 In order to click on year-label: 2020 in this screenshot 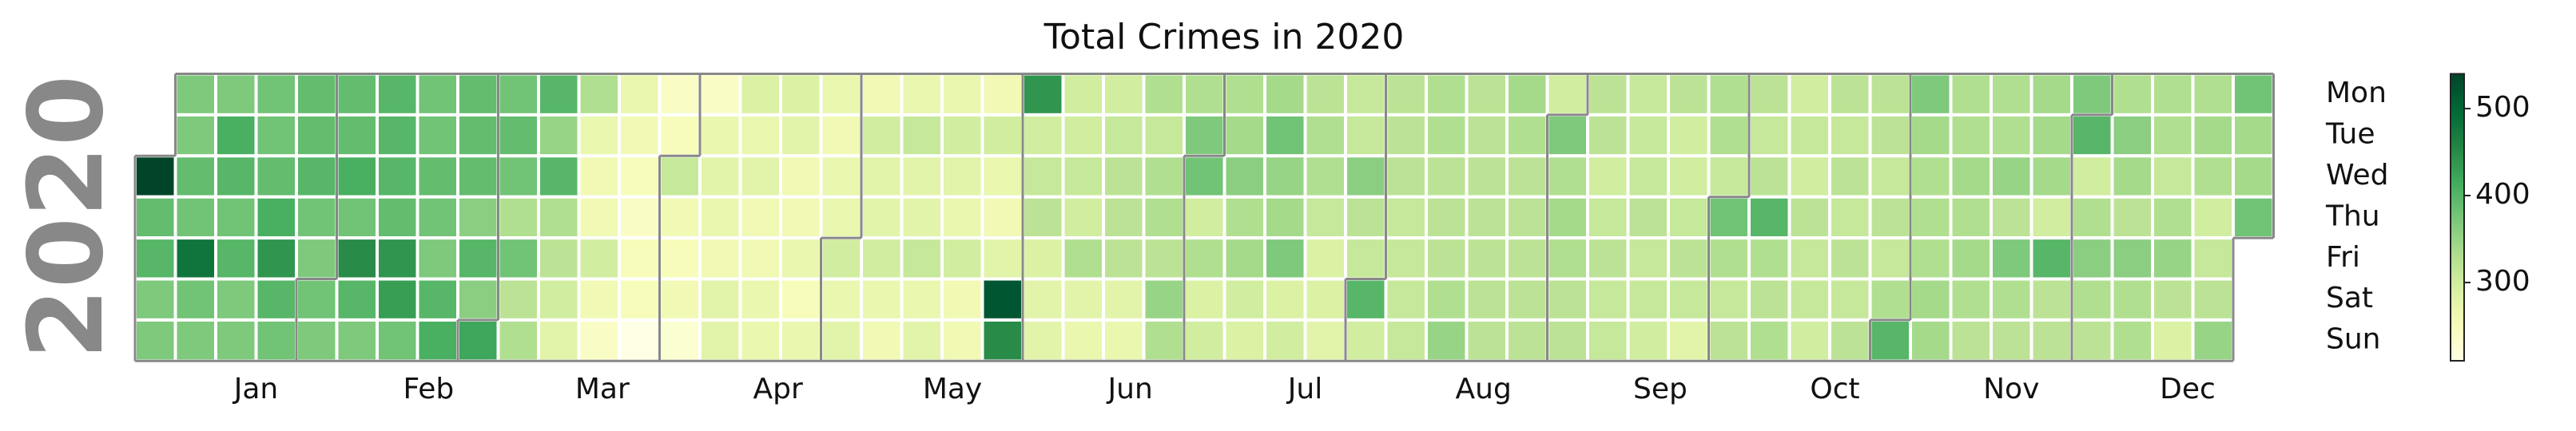, I will do `click(66, 217)`.